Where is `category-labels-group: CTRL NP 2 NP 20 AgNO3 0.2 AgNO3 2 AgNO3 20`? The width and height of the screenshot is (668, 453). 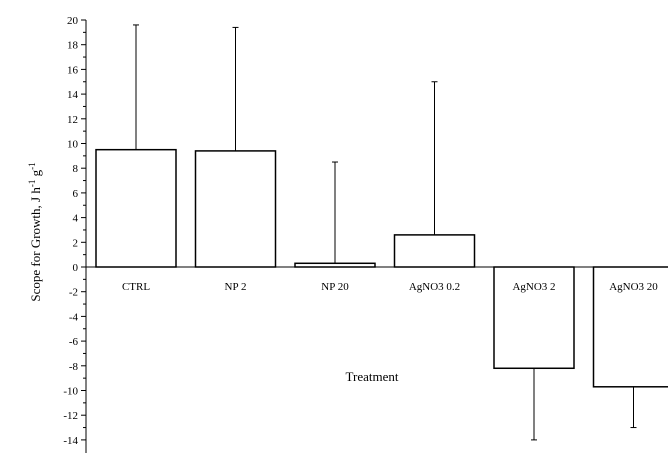 category-labels-group: CTRL NP 2 NP 20 AgNO3 0.2 AgNO3 2 AgNO3 20 is located at coordinates (390, 287).